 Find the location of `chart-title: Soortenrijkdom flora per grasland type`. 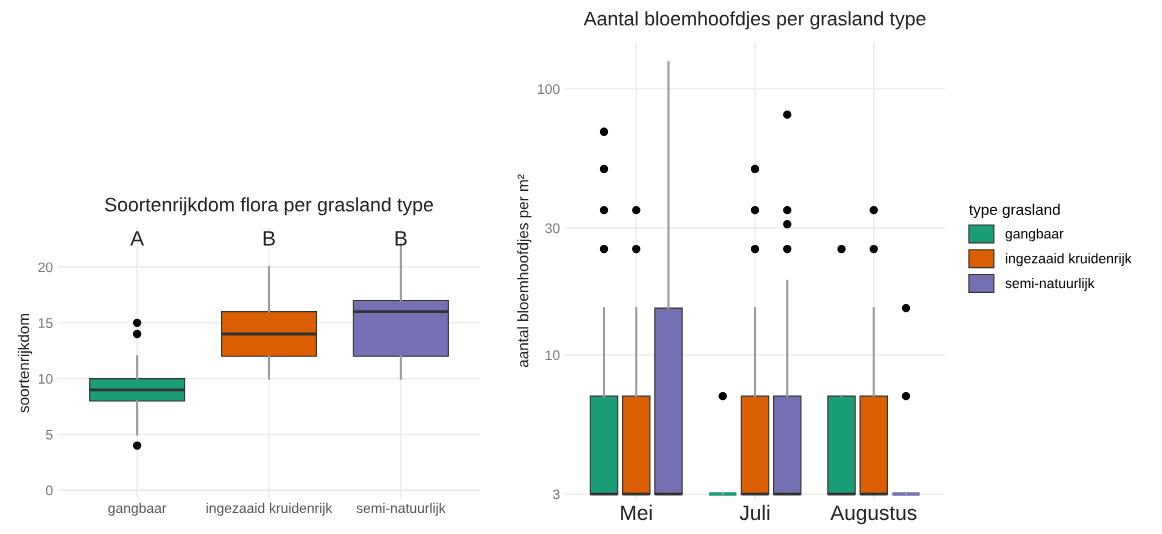

chart-title: Soortenrijkdom flora per grasland type is located at coordinates (269, 206).